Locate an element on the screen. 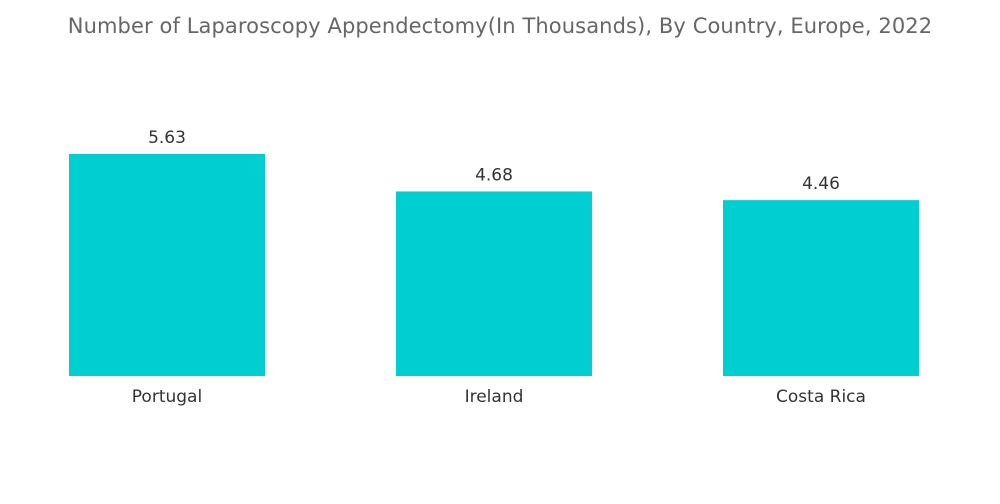 This screenshot has height=504, width=1000. bar-portugal is located at coordinates (167, 265).